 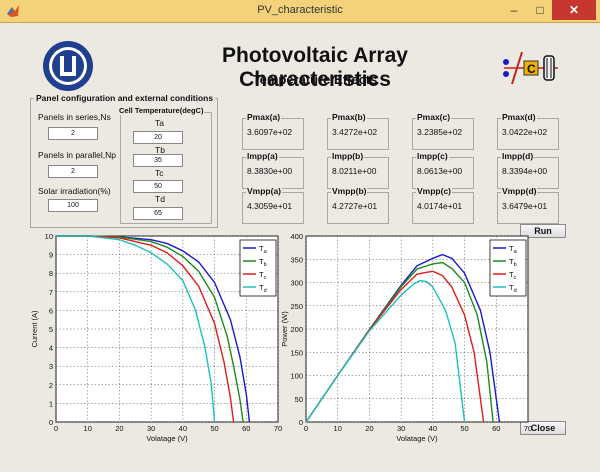 What do you see at coordinates (385, 351) in the screenshot?
I see `pv-series-d` at bounding box center [385, 351].